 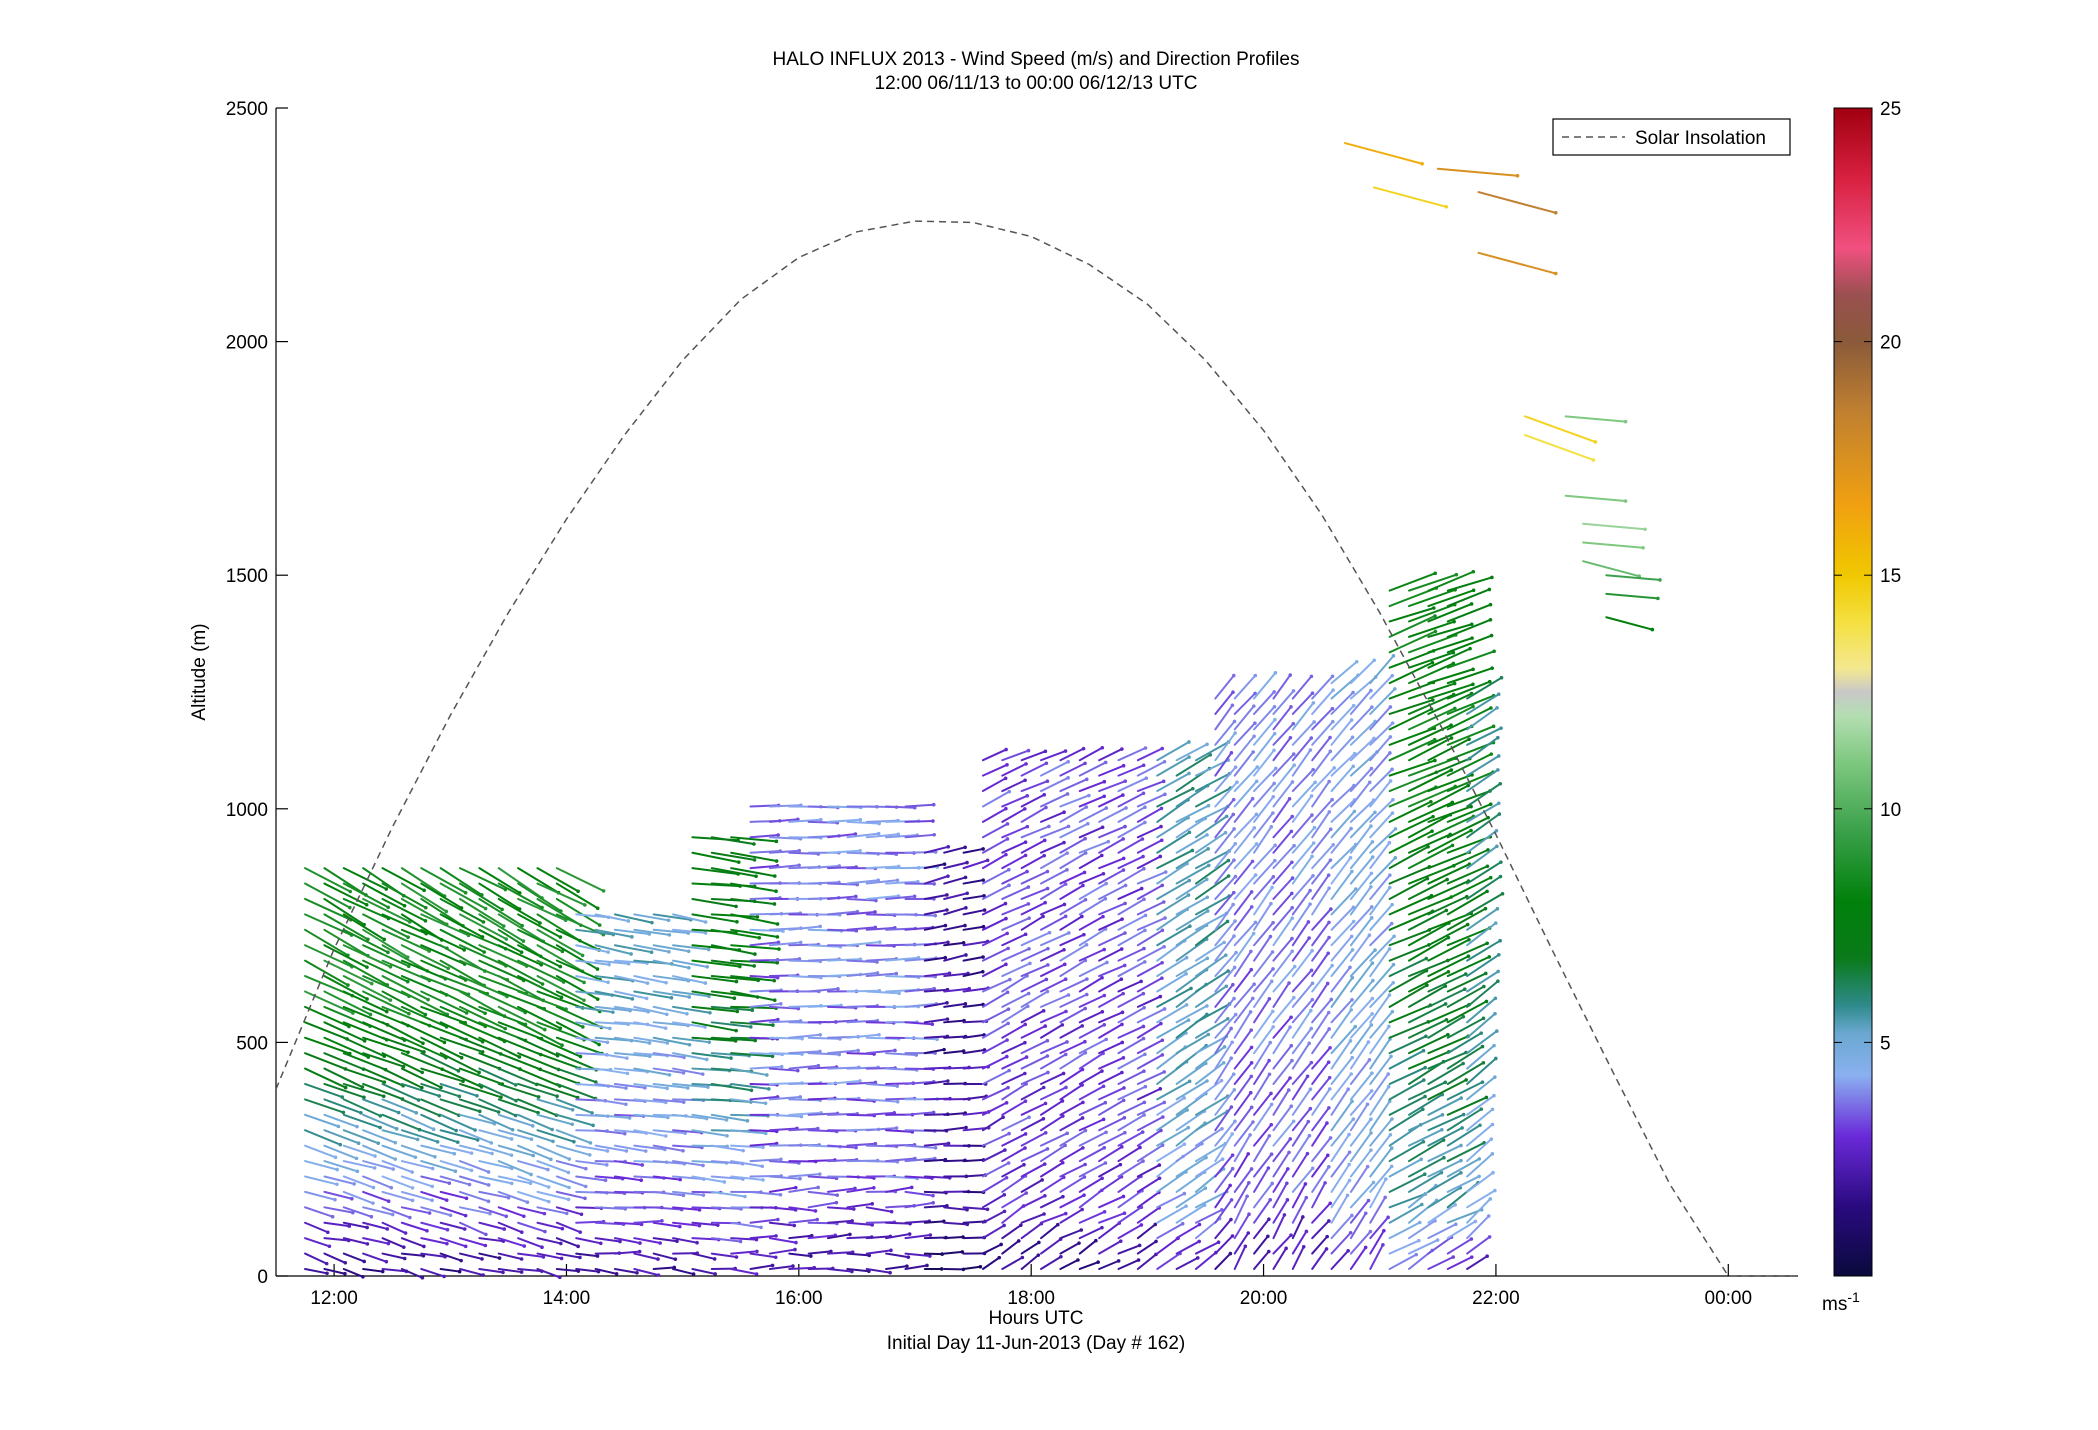 I want to click on x-tick-label: 18:00, so click(x=1031, y=1298).